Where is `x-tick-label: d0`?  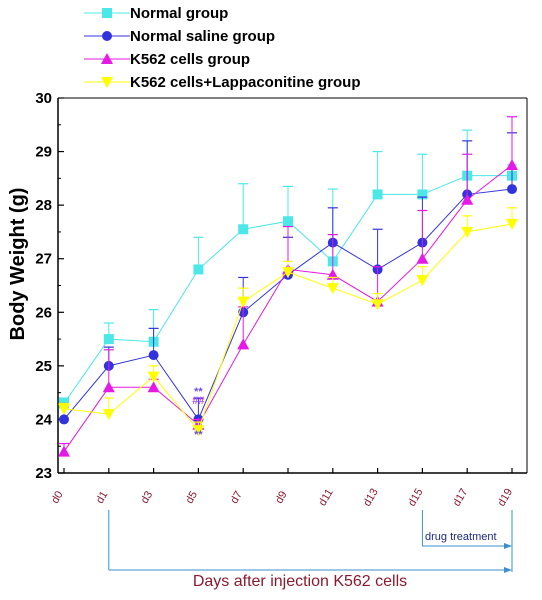
x-tick-label: d0 is located at coordinates (57, 497).